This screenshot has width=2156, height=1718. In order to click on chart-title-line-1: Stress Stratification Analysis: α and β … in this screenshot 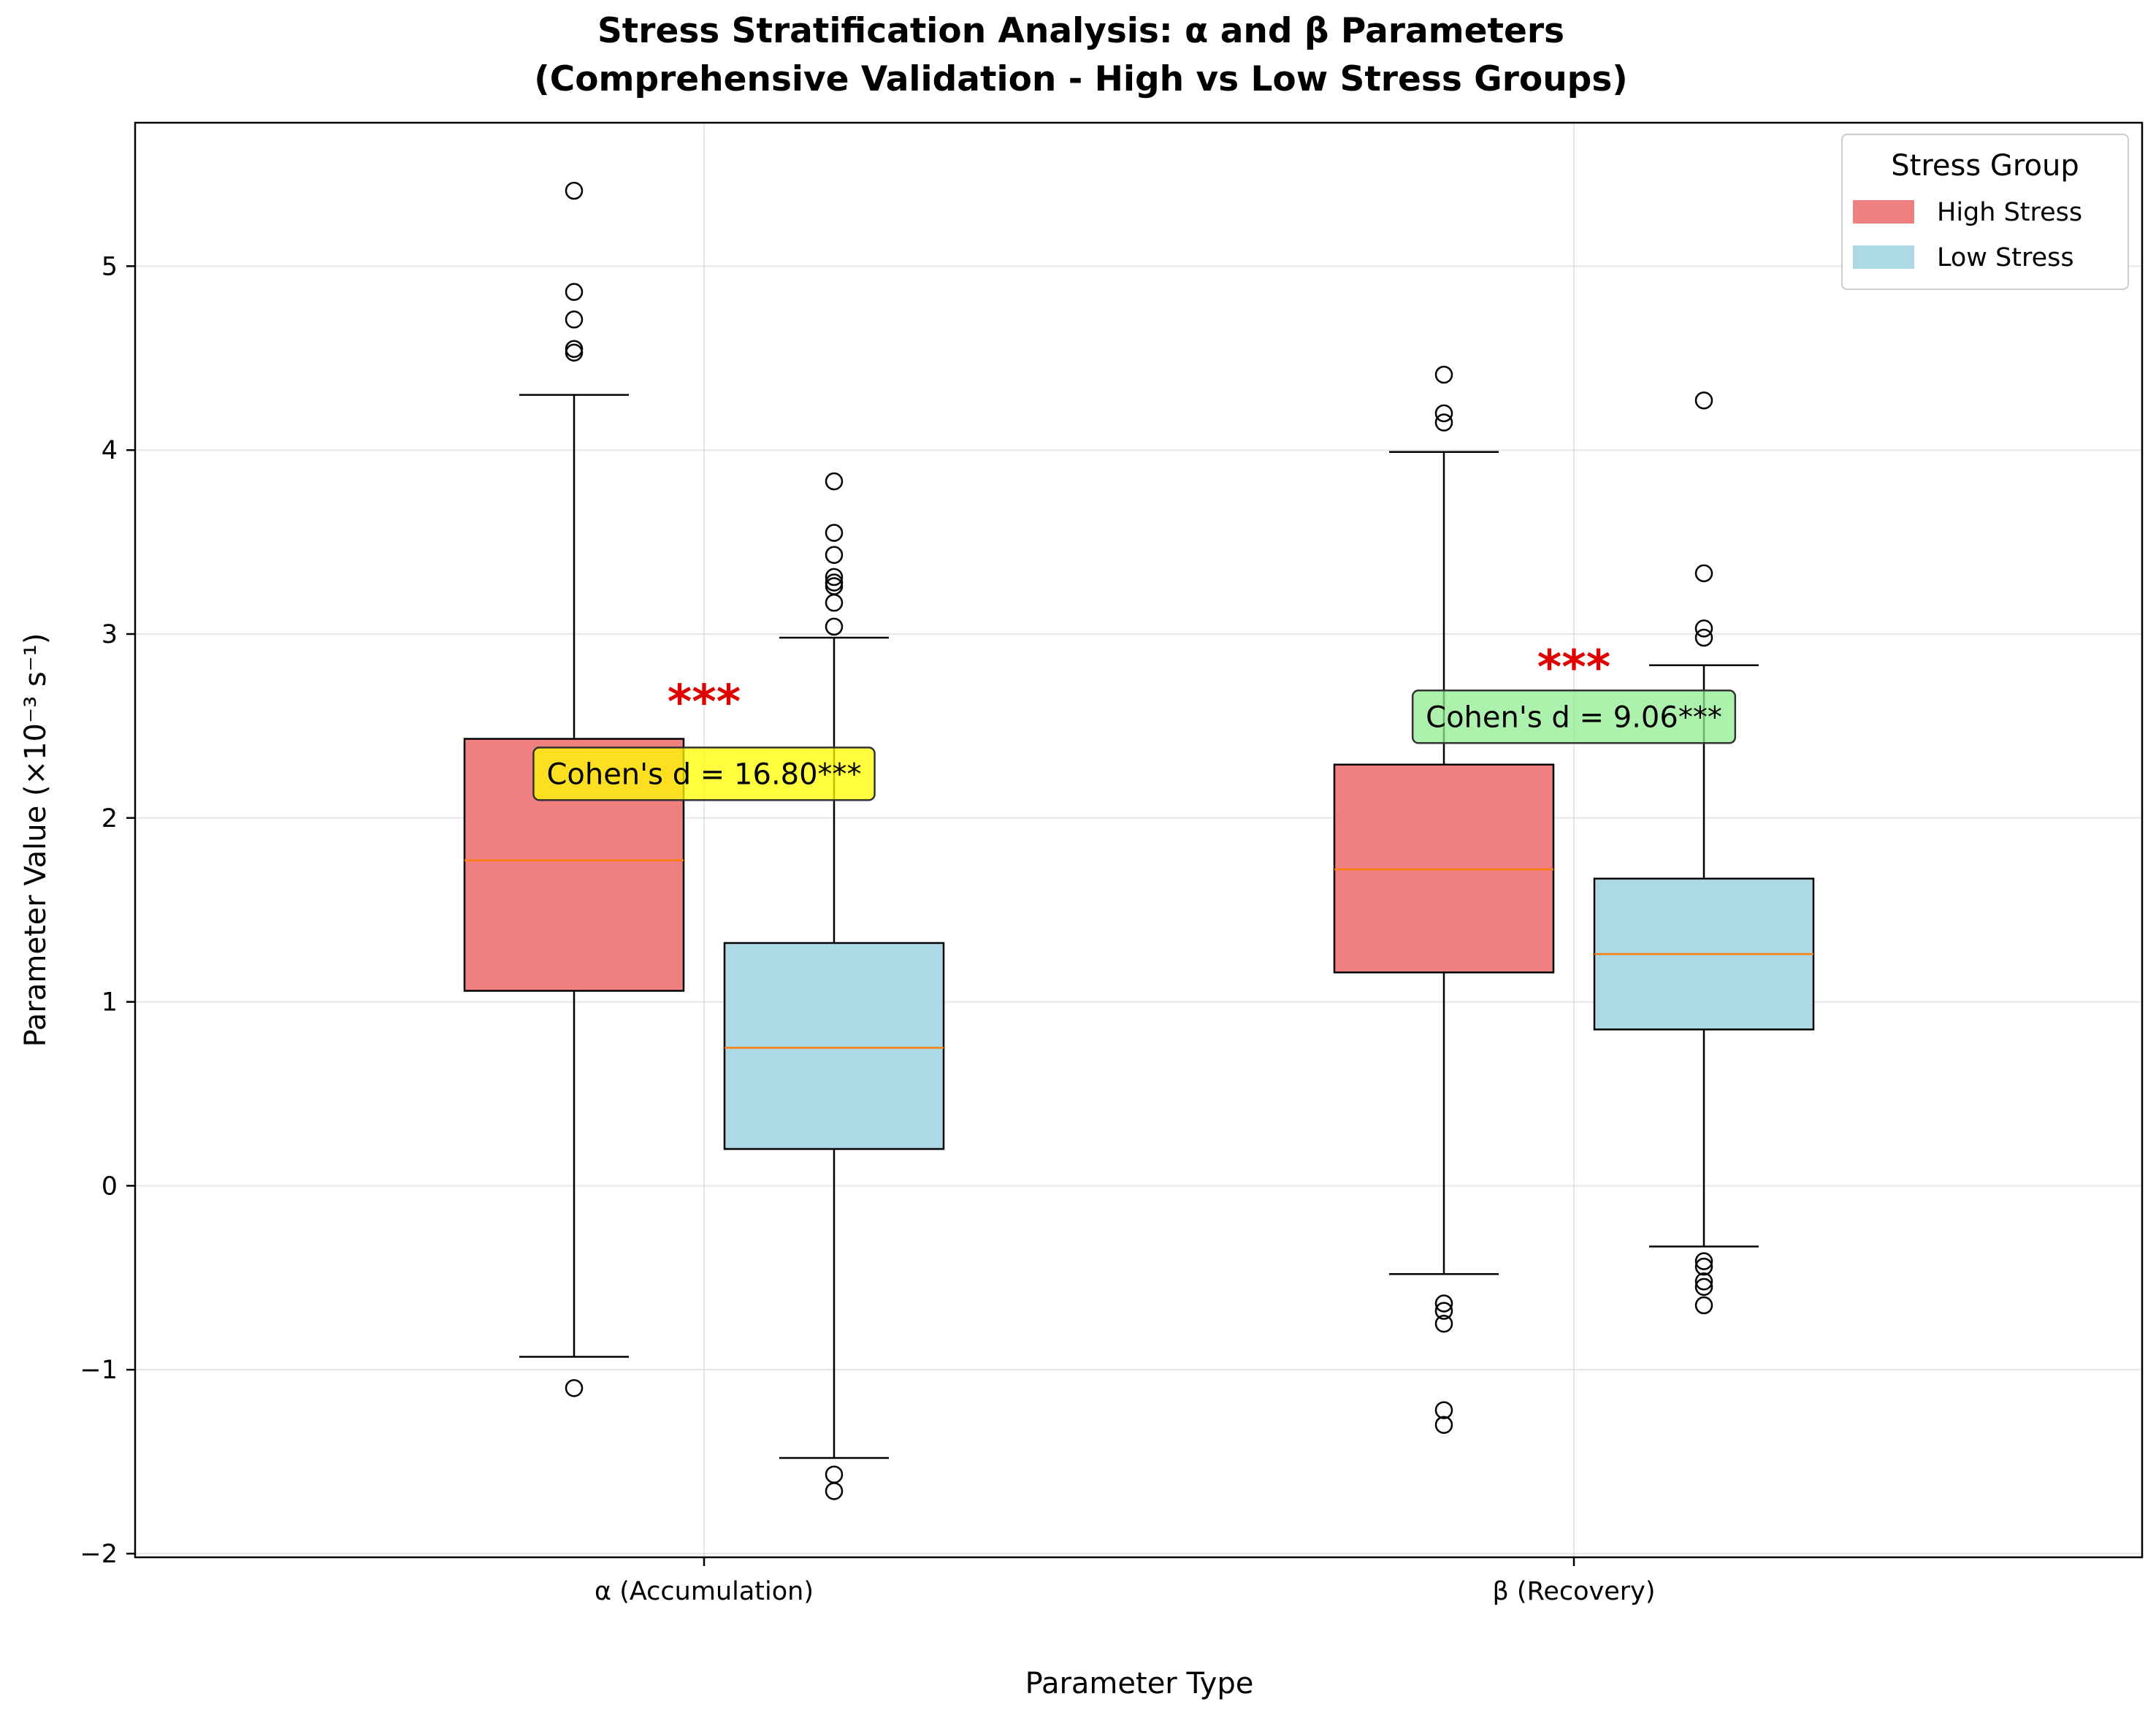, I will do `click(1081, 31)`.